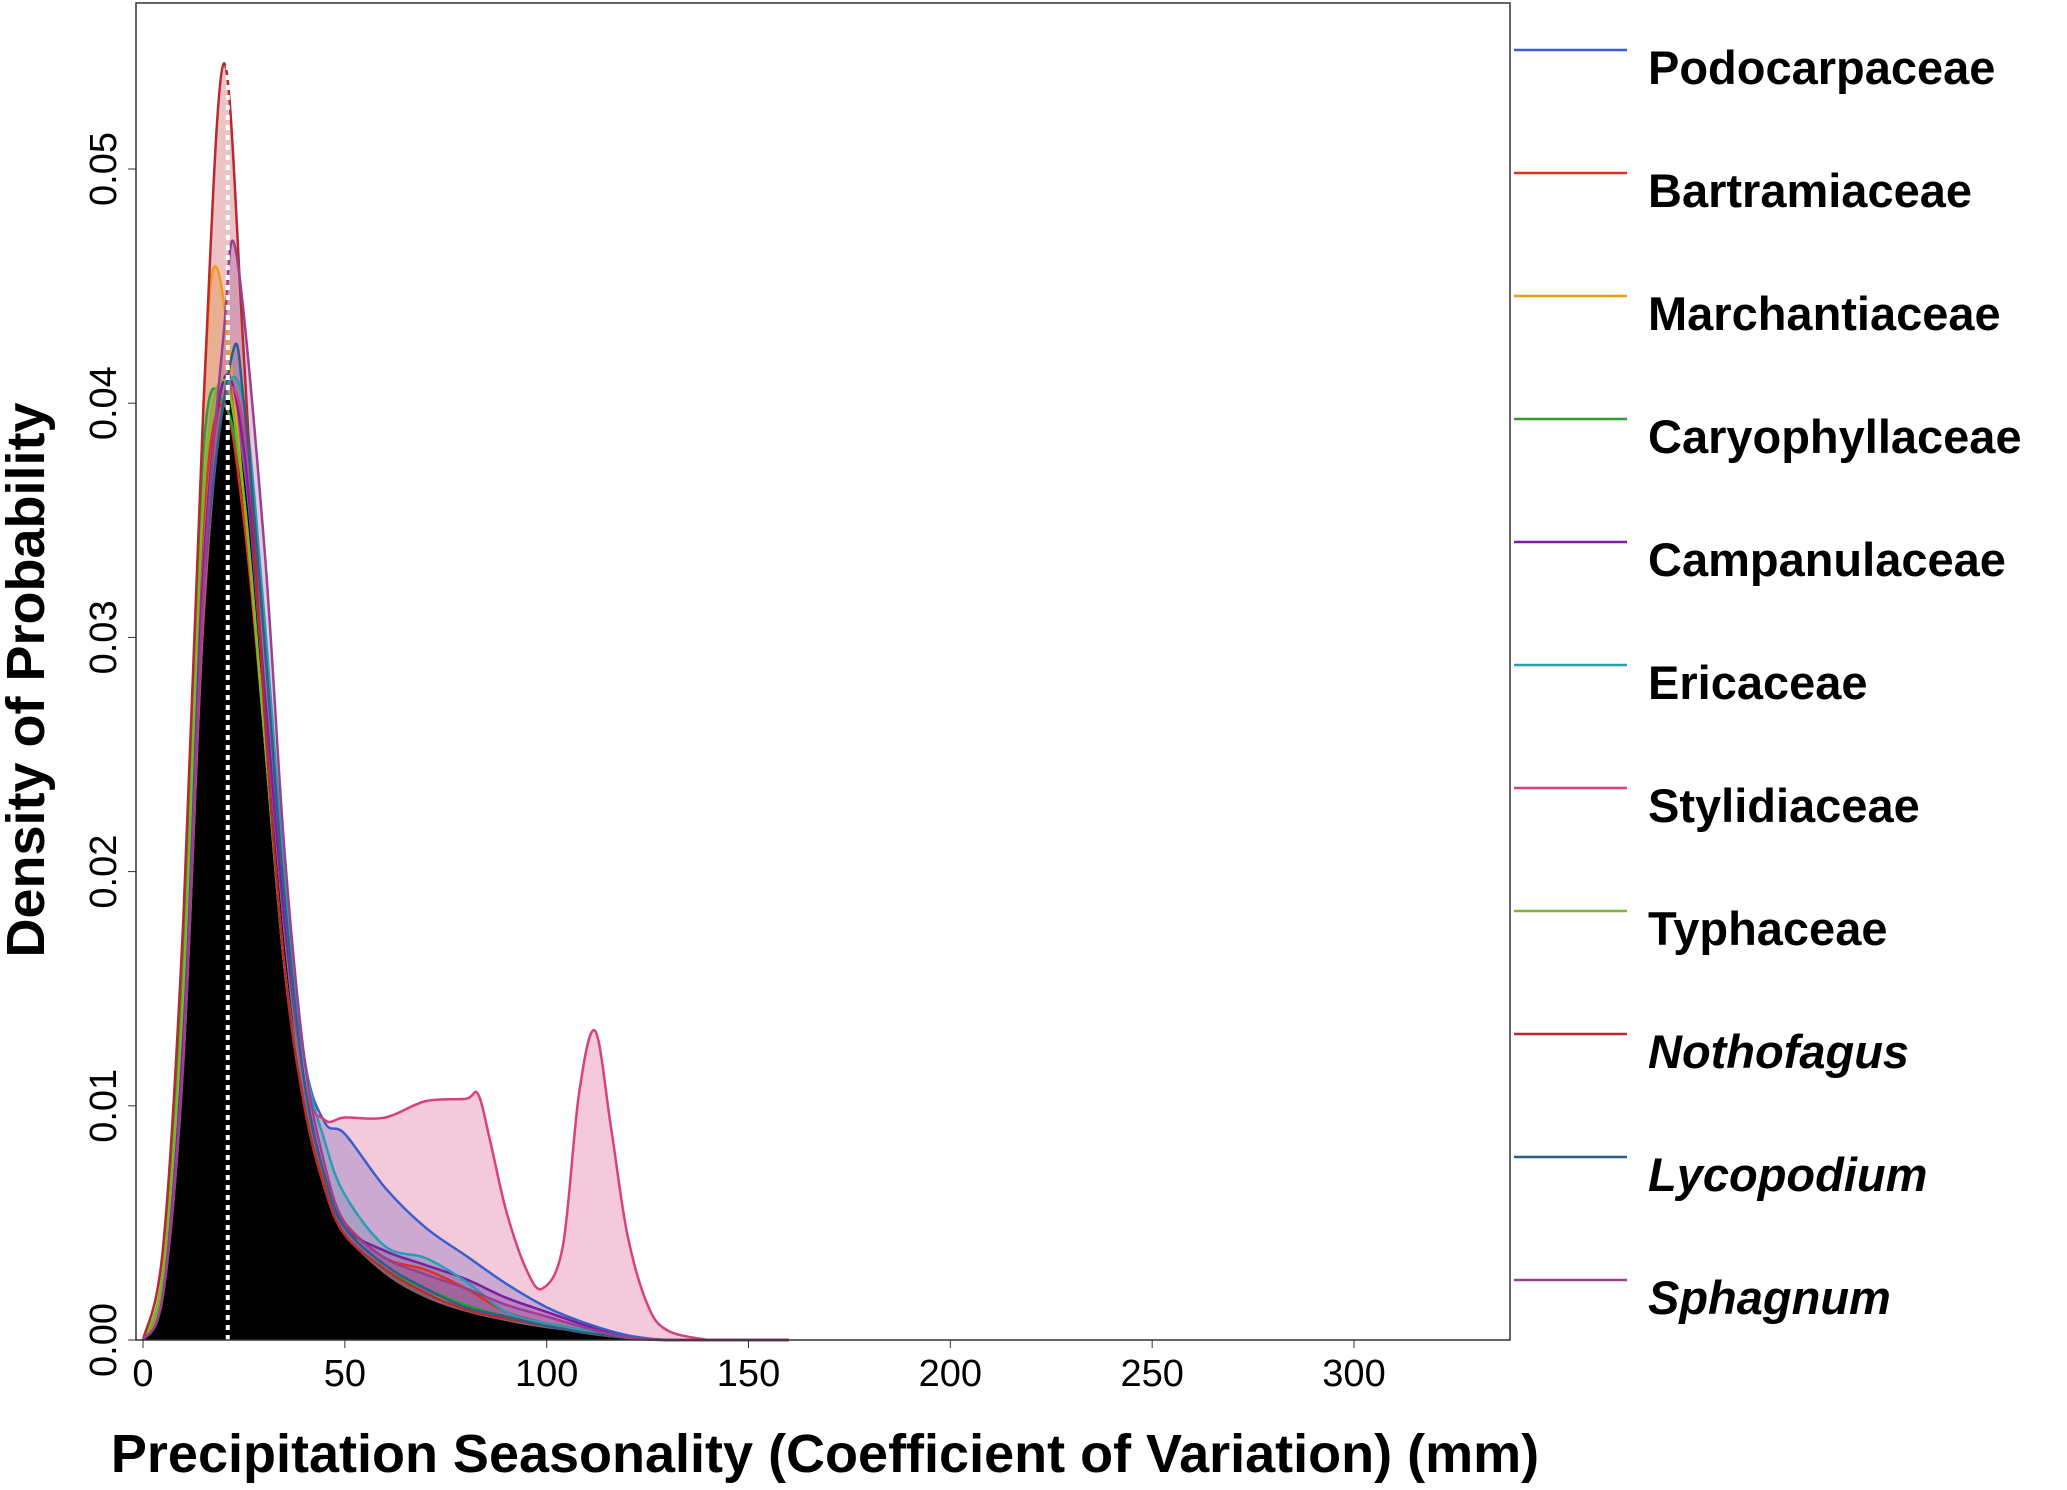 The height and width of the screenshot is (1490, 2067). What do you see at coordinates (950, 1374) in the screenshot?
I see `x-tick-label: 200` at bounding box center [950, 1374].